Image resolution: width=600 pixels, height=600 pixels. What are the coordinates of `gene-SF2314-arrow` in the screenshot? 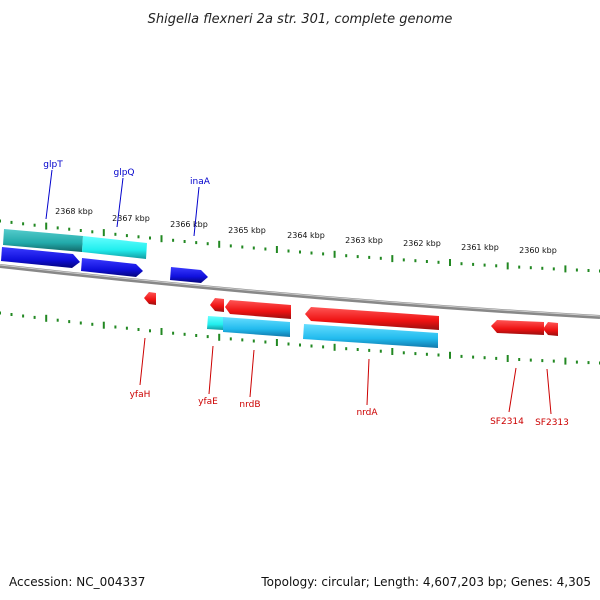 It's located at (517, 327).